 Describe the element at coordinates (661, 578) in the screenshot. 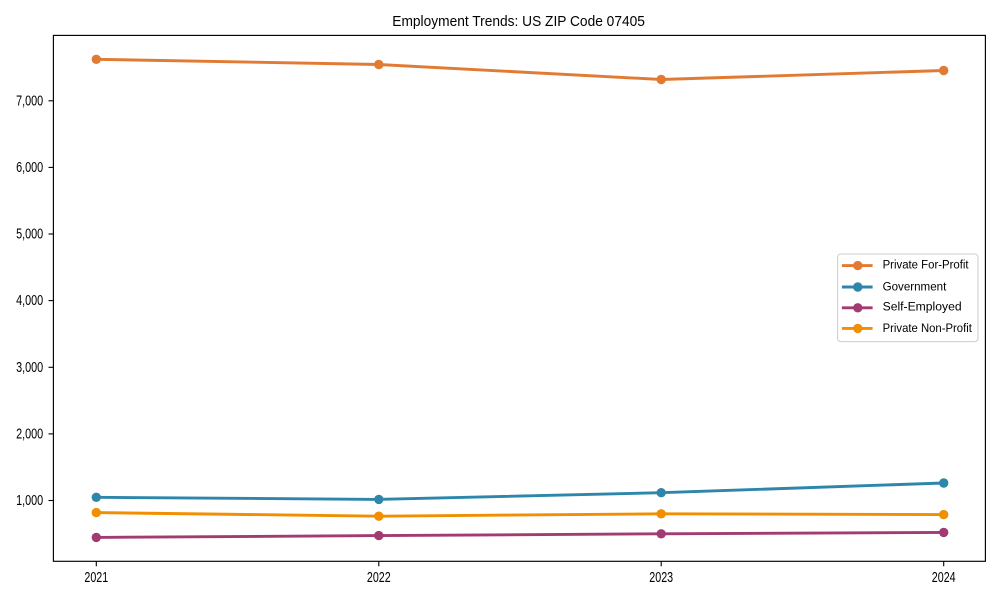

I see `svg-text: 2023` at that location.